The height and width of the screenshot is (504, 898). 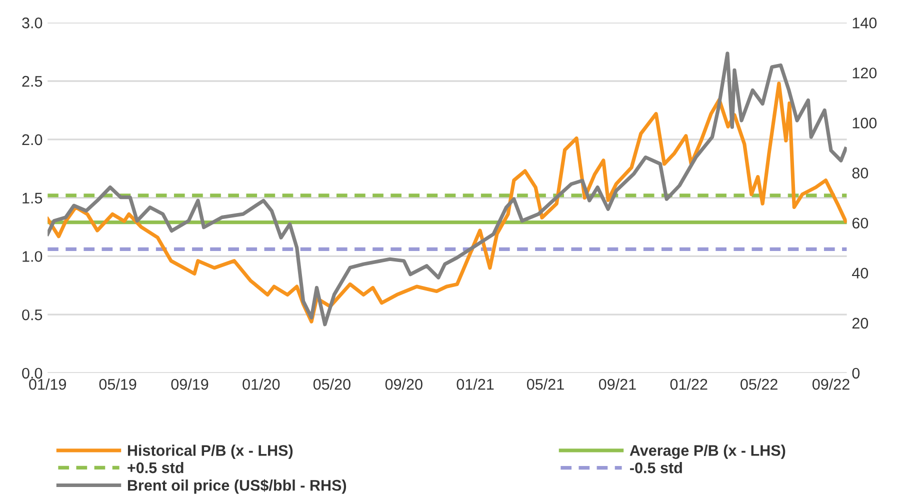 I want to click on legend-label: -0.5 std, so click(x=656, y=468).